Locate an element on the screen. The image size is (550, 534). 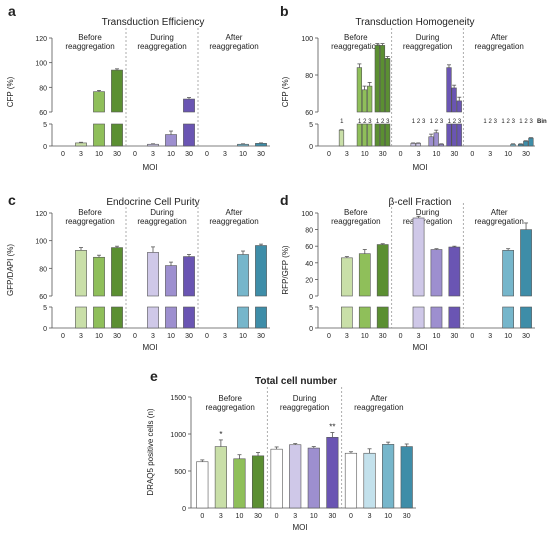
bar-a-1-3-lower is located at coordinates (153, 145).